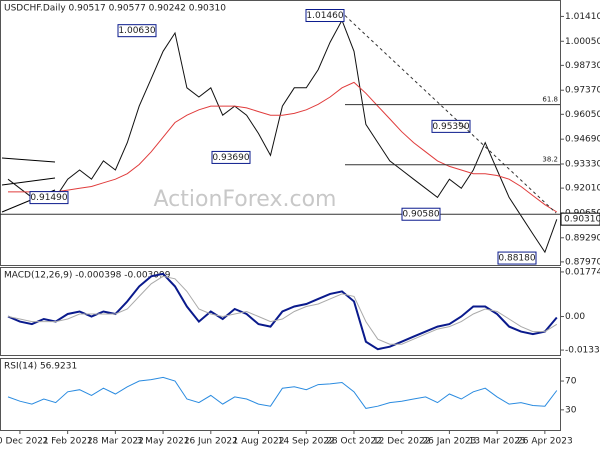 The height and width of the screenshot is (450, 600). I want to click on last-price-label: 0.90310, so click(582, 220).